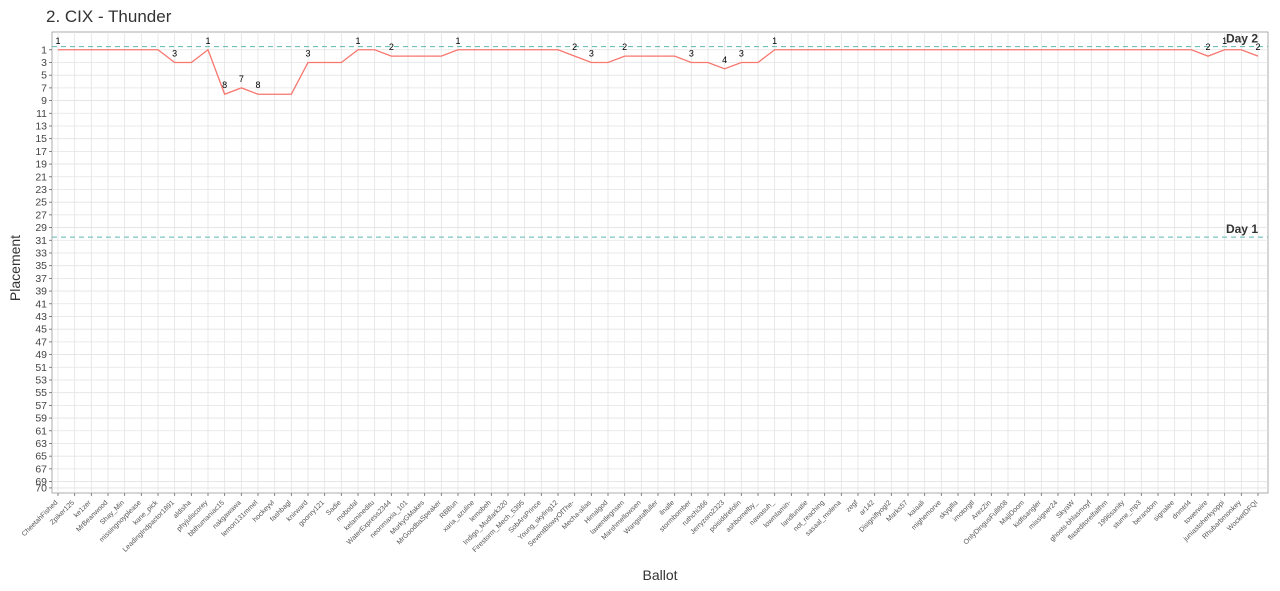  I want to click on y-tick-label: 33, so click(41, 253).